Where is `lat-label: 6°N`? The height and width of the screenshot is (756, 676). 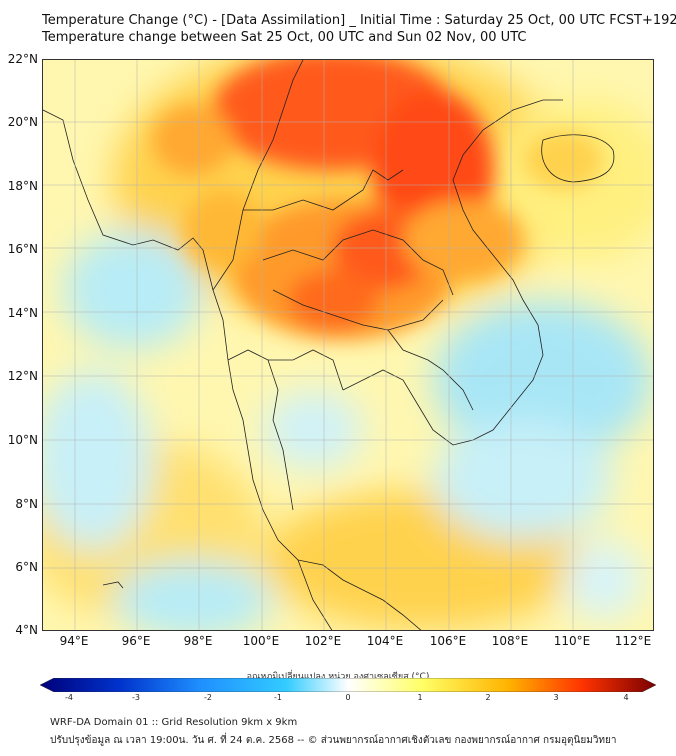 lat-label: 6°N is located at coordinates (26, 567).